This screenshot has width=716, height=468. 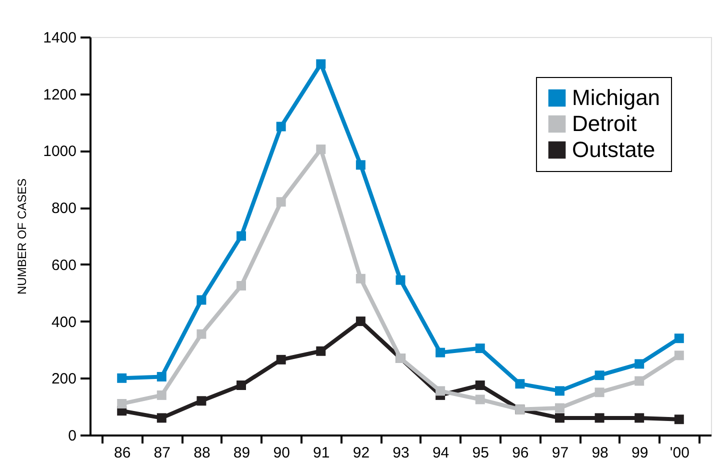 What do you see at coordinates (680, 453) in the screenshot?
I see `x-tick-label: '00` at bounding box center [680, 453].